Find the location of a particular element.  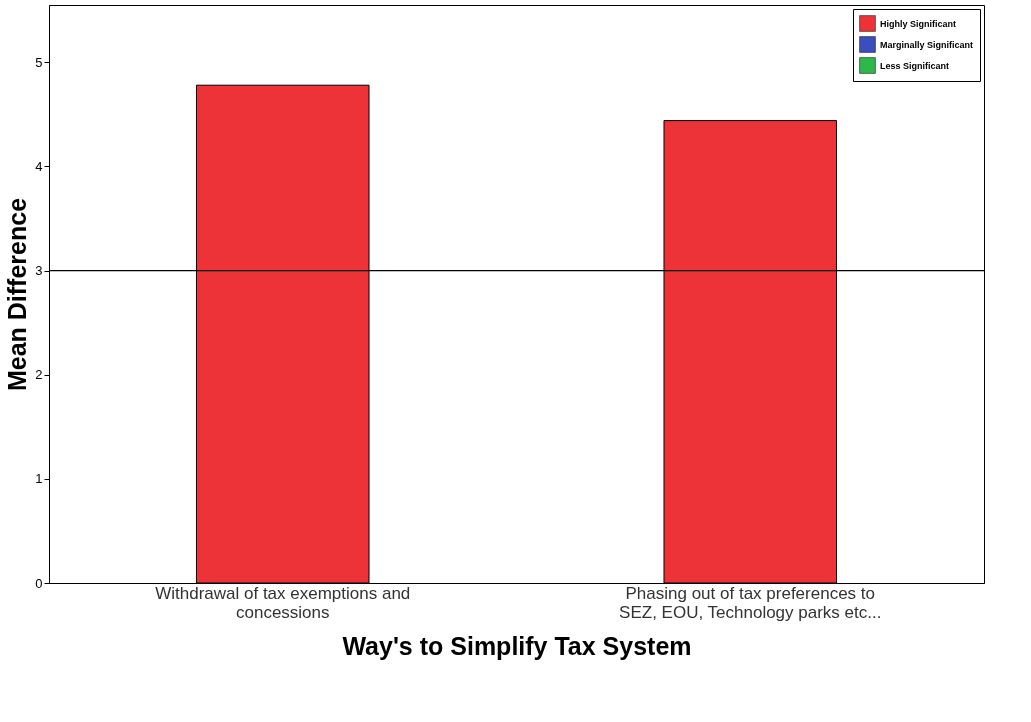

legend-label: Less Significant is located at coordinates (915, 65).